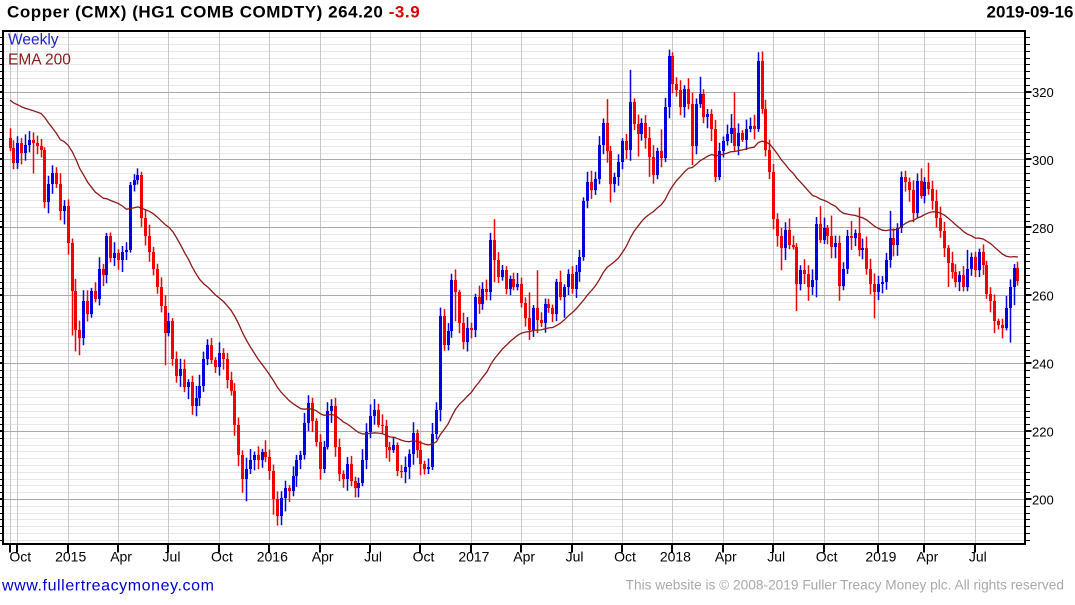 This screenshot has width=1075, height=605. I want to click on svg-text: 240, so click(1043, 364).